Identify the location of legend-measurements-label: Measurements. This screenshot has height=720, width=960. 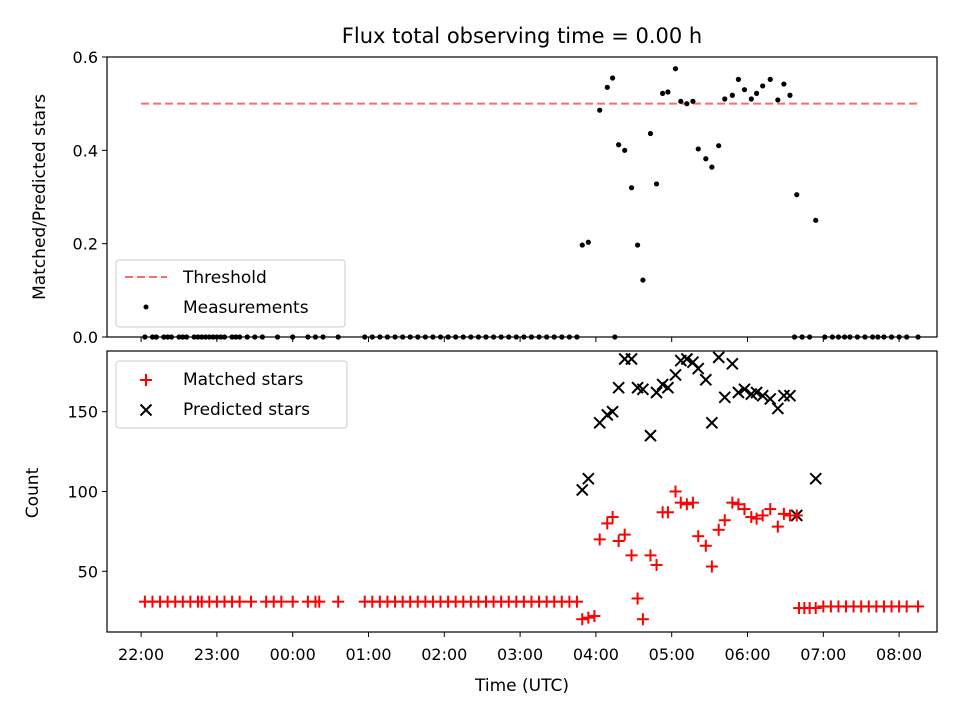
(246, 308).